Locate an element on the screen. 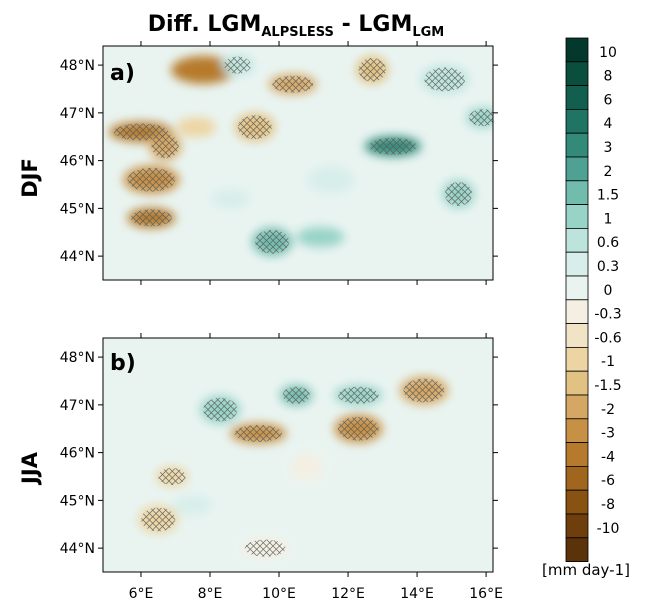 The image size is (661, 612). colorbar-label: -8 is located at coordinates (608, 505).